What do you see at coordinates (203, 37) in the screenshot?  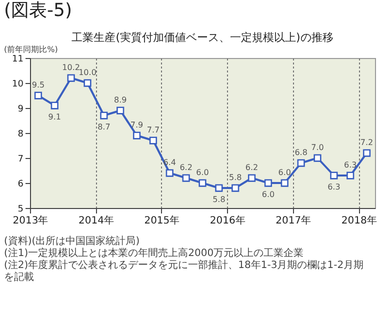 I see `chart-subtitle: 工業生産(実質付加価値ベース、一定規模以上)の推移` at bounding box center [203, 37].